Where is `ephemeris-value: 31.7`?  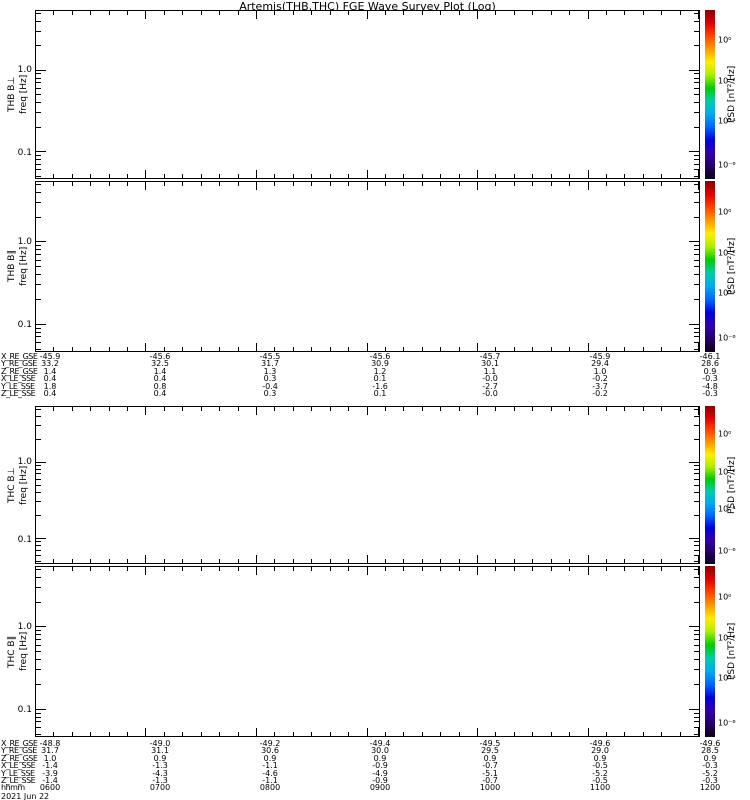 ephemeris-value: 31.7 is located at coordinates (50, 751).